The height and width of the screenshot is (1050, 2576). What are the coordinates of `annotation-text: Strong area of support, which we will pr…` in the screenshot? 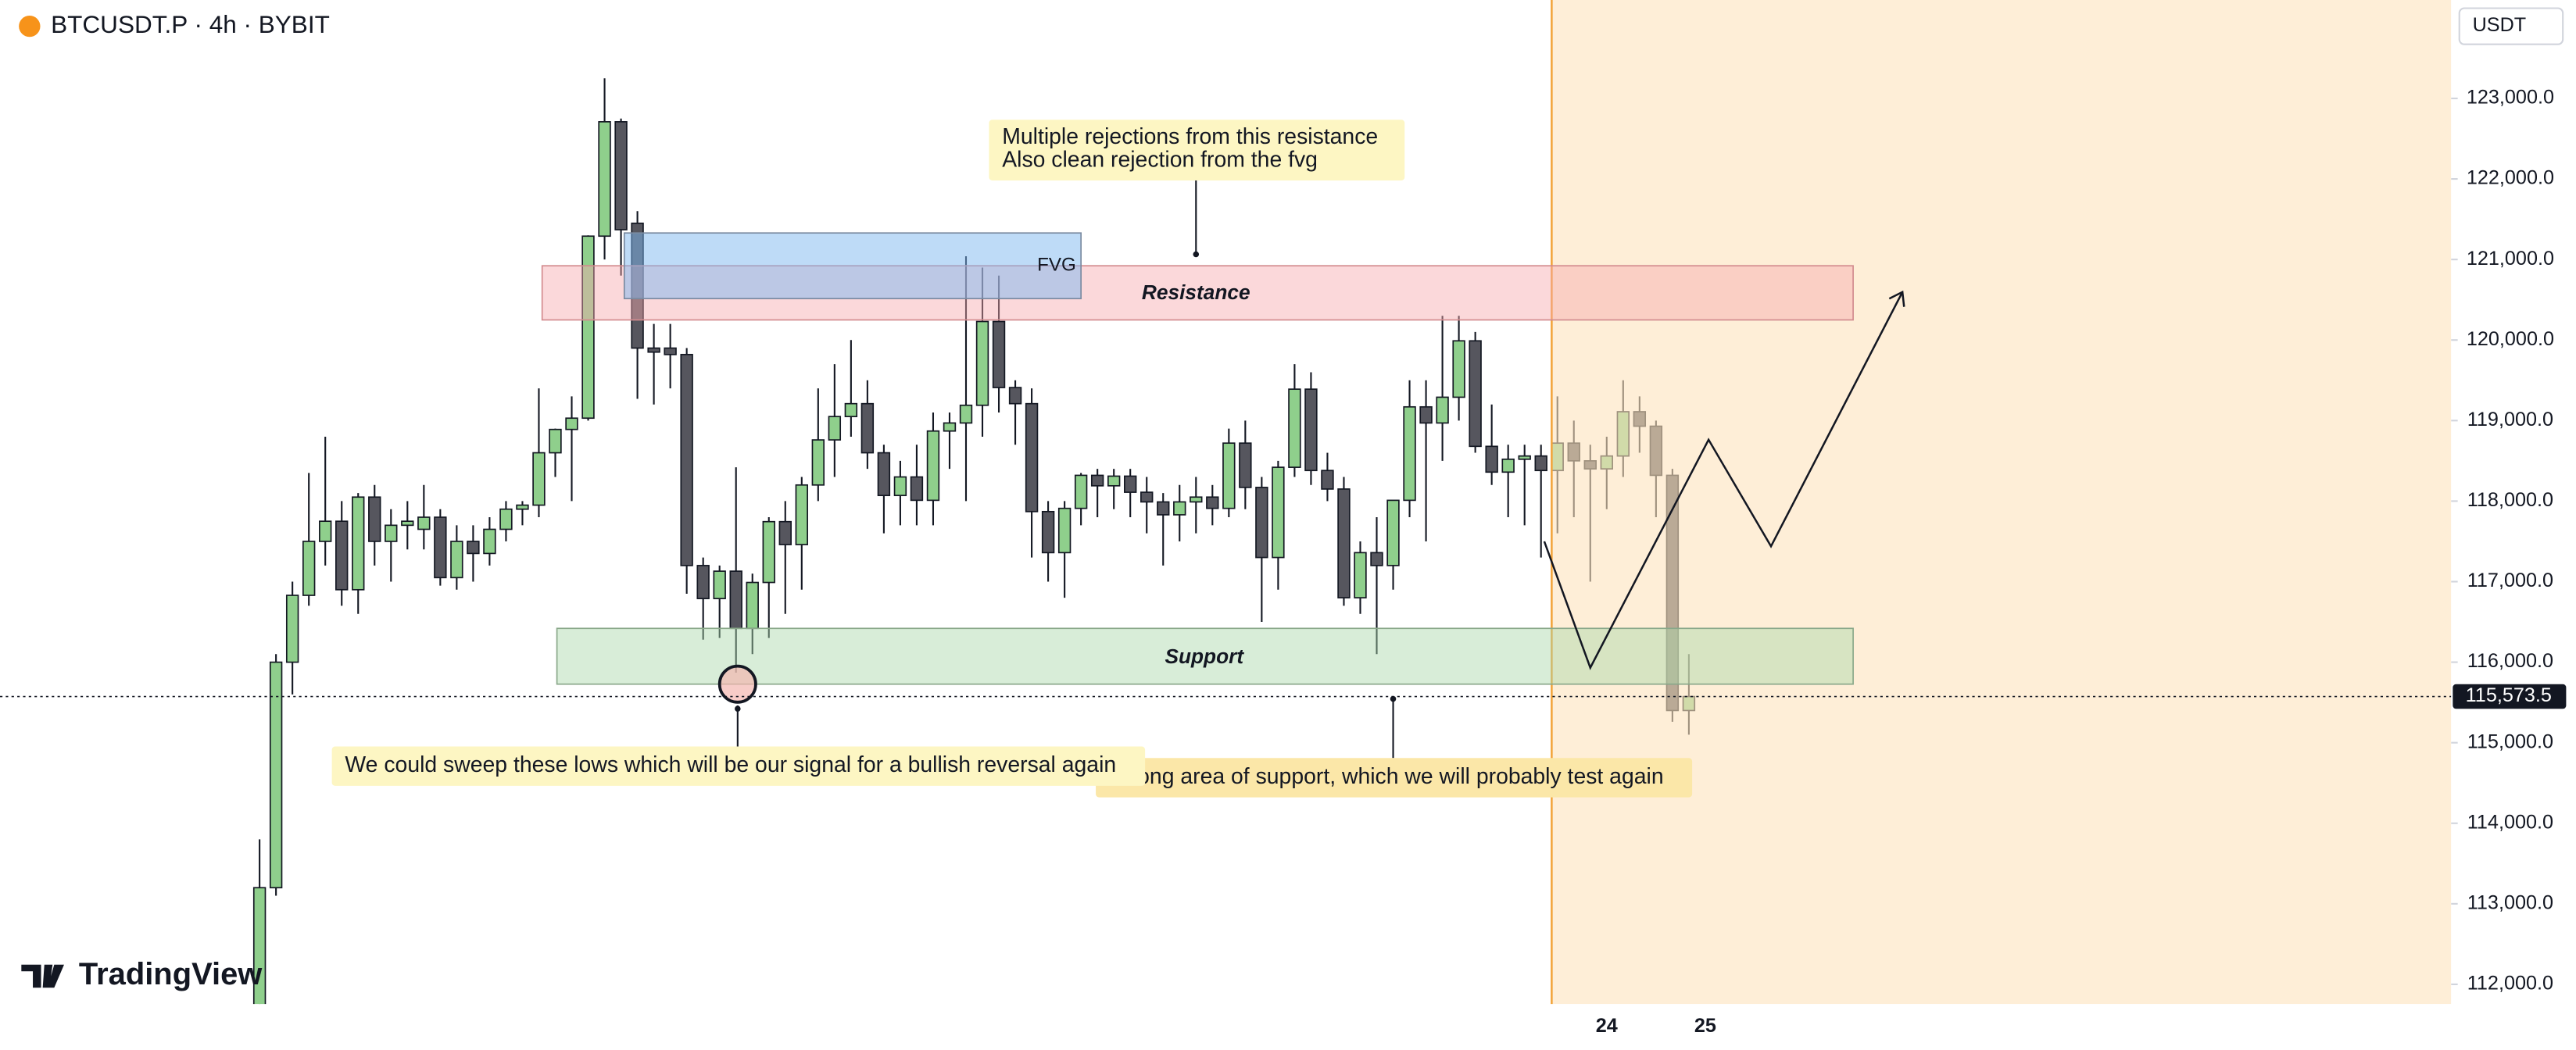 It's located at (1386, 776).